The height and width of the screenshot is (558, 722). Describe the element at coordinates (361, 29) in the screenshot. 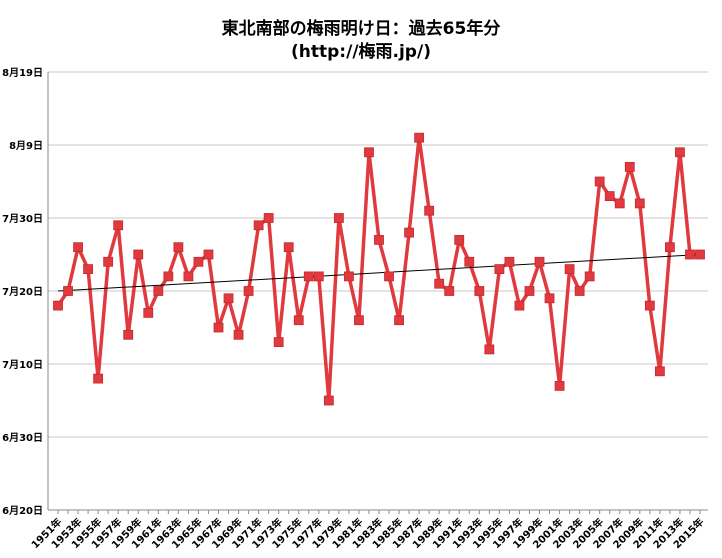

I see `chart-title: 東北南部の梅雨明け日：過去65年分` at that location.